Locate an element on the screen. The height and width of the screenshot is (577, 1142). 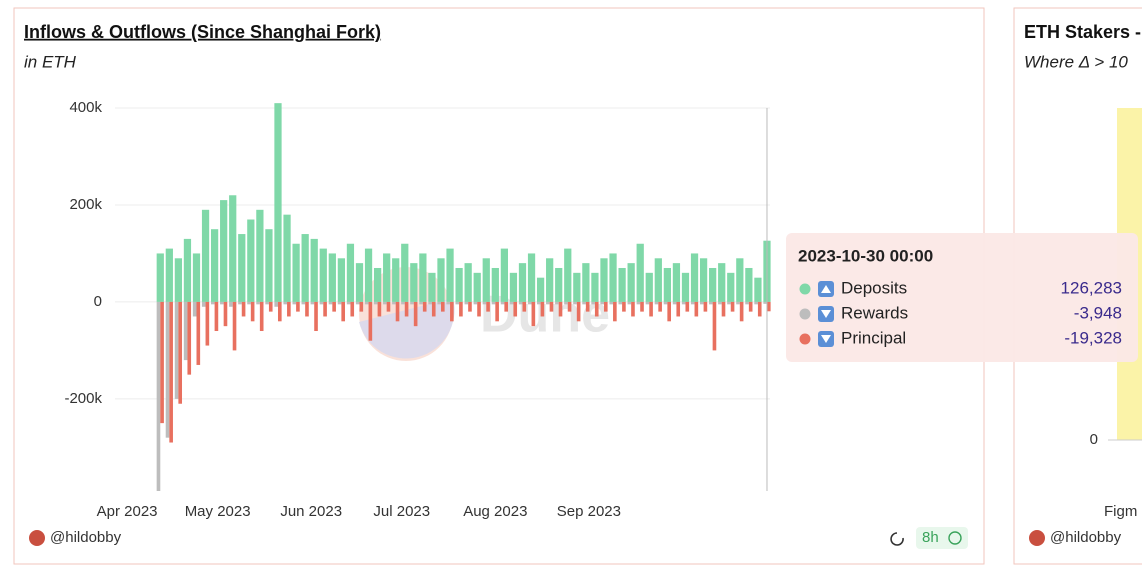
x-tick-label: Jul 2023 is located at coordinates (401, 511).